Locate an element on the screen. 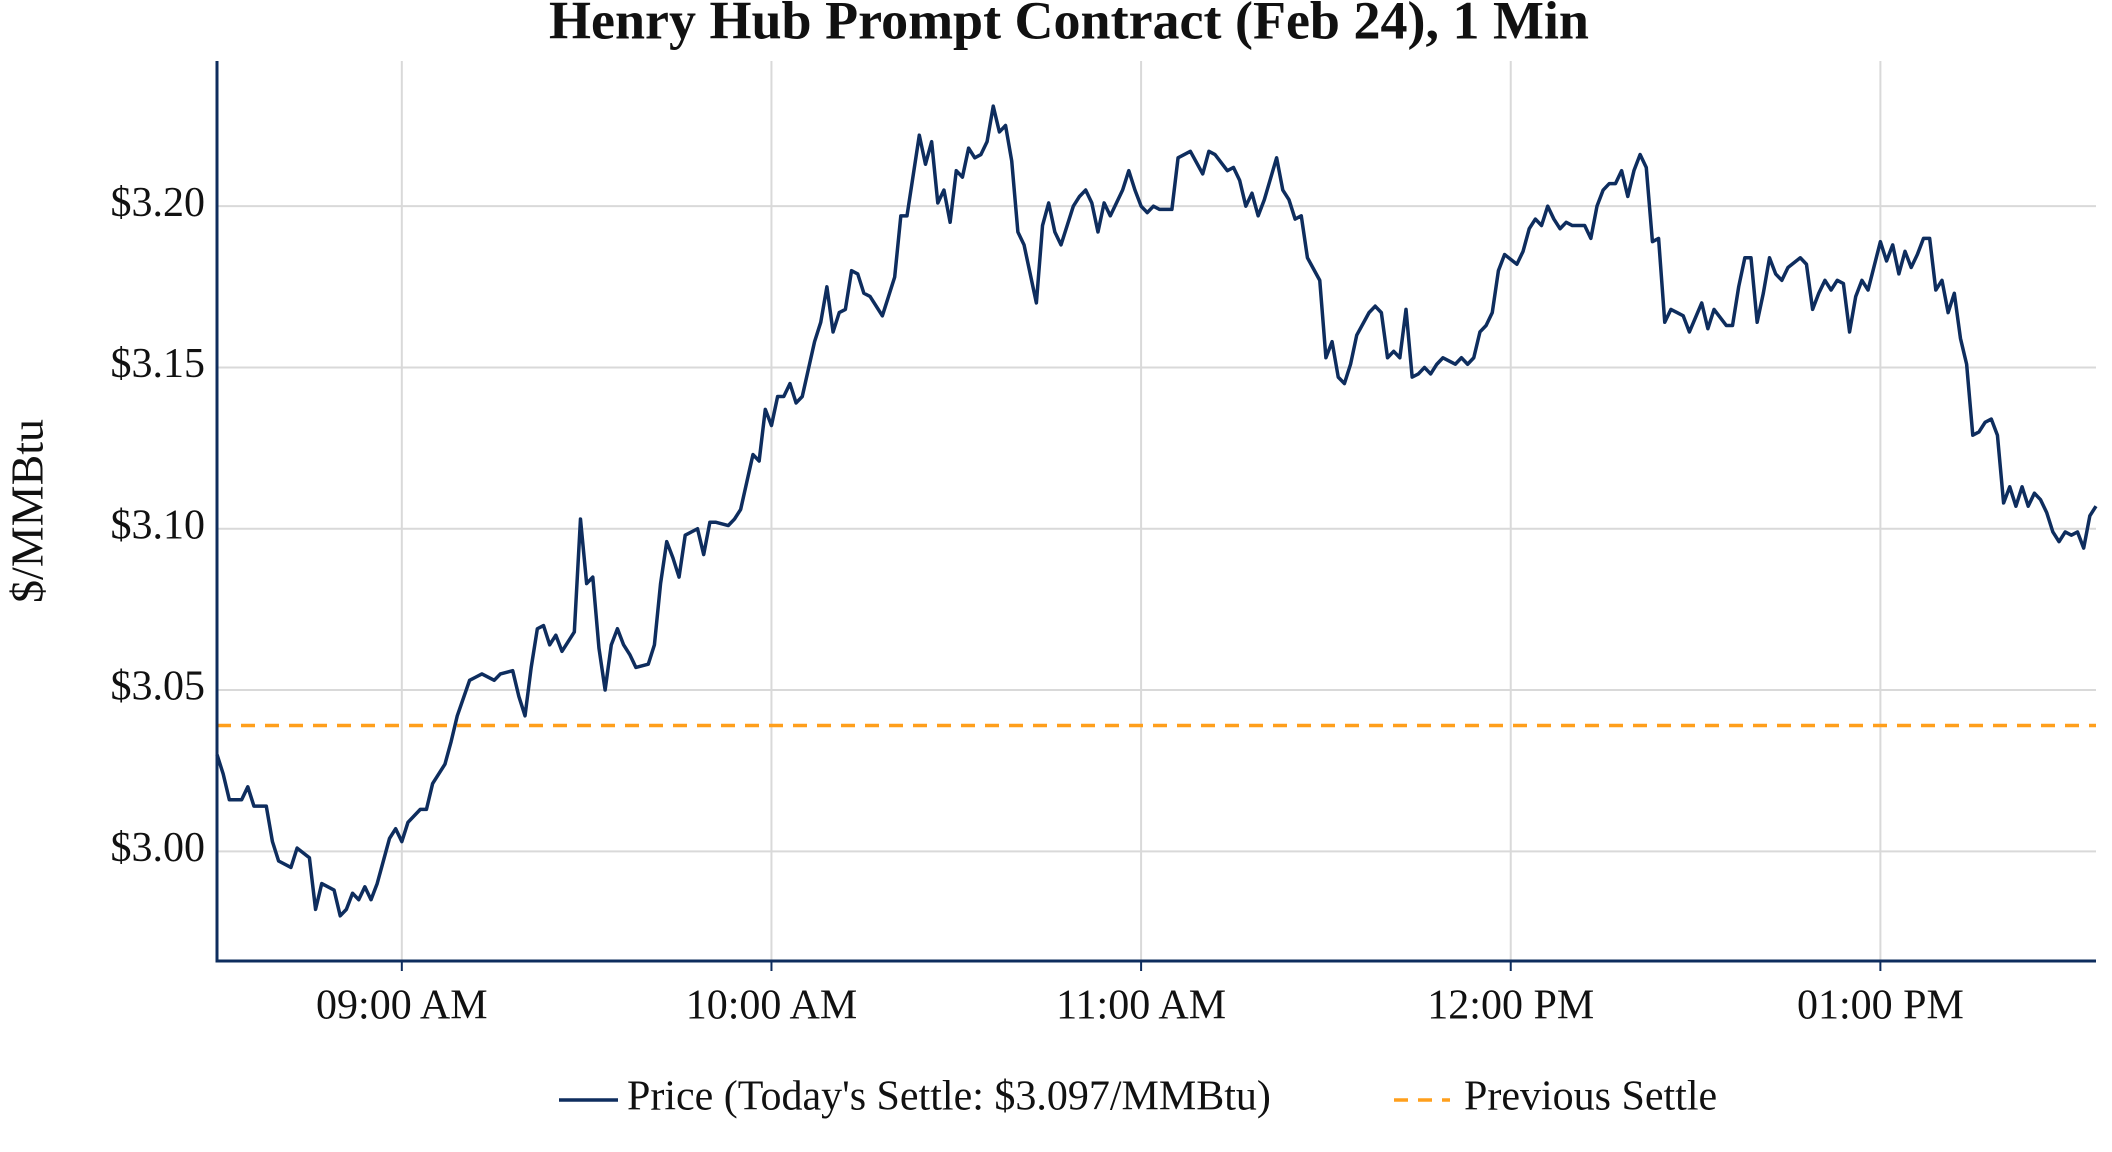  y-tick-label: $3.05 is located at coordinates (158, 687).